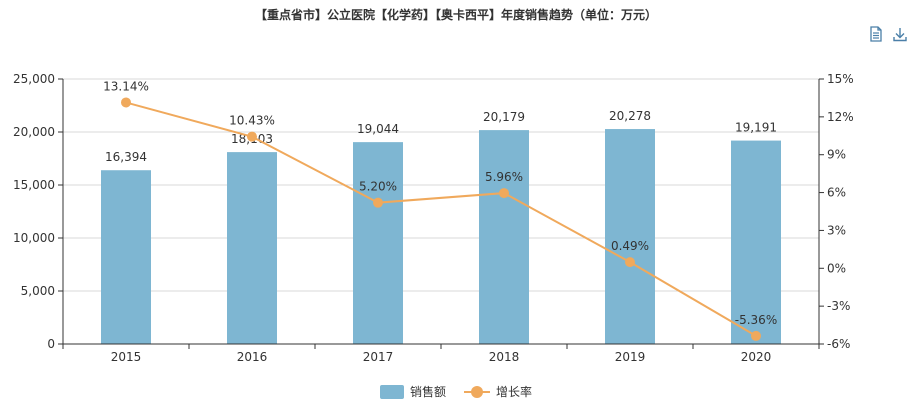 The image size is (912, 404). I want to click on bar-value-label: 20,179, so click(504, 117).